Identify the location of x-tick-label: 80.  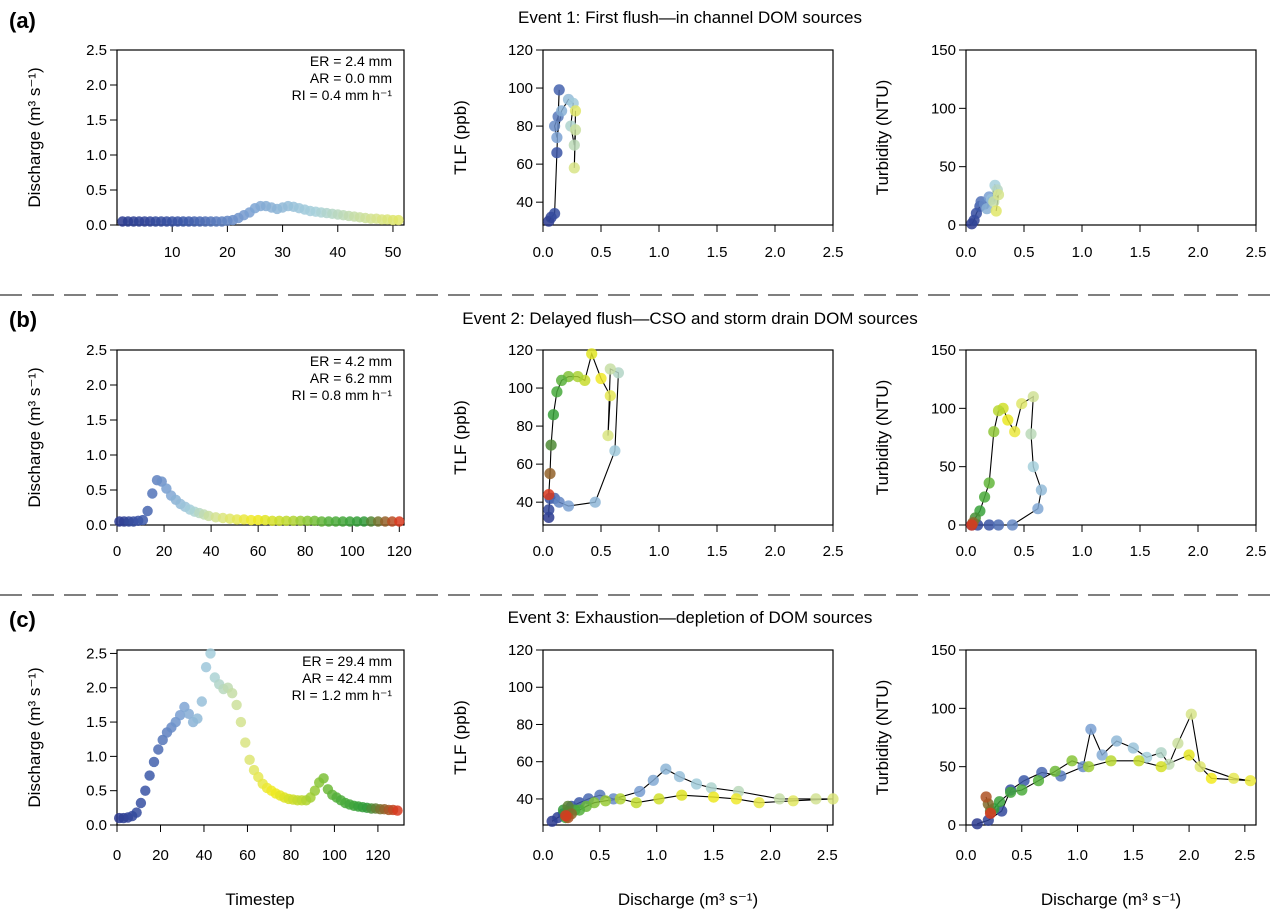
(305, 551).